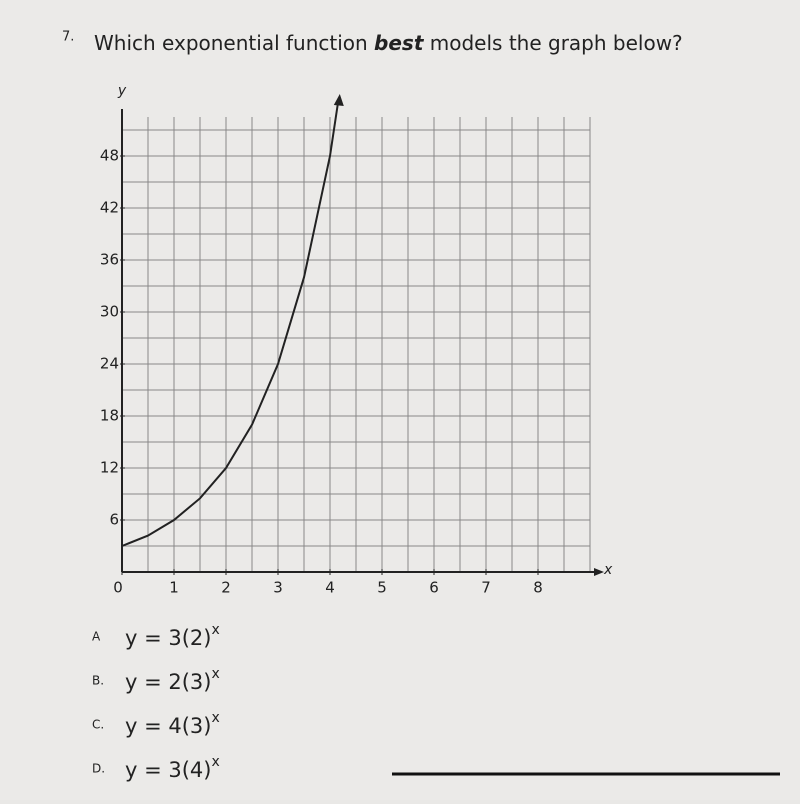 The image size is (800, 804). I want to click on option-letter: B., so click(98, 681).